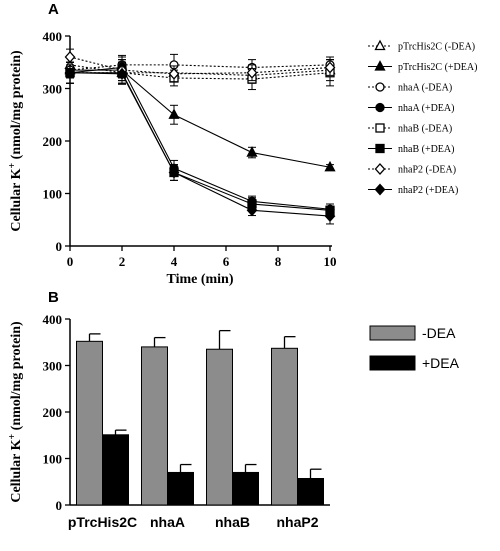  What do you see at coordinates (122, 261) in the screenshot?
I see `x-tick-label: 2` at bounding box center [122, 261].